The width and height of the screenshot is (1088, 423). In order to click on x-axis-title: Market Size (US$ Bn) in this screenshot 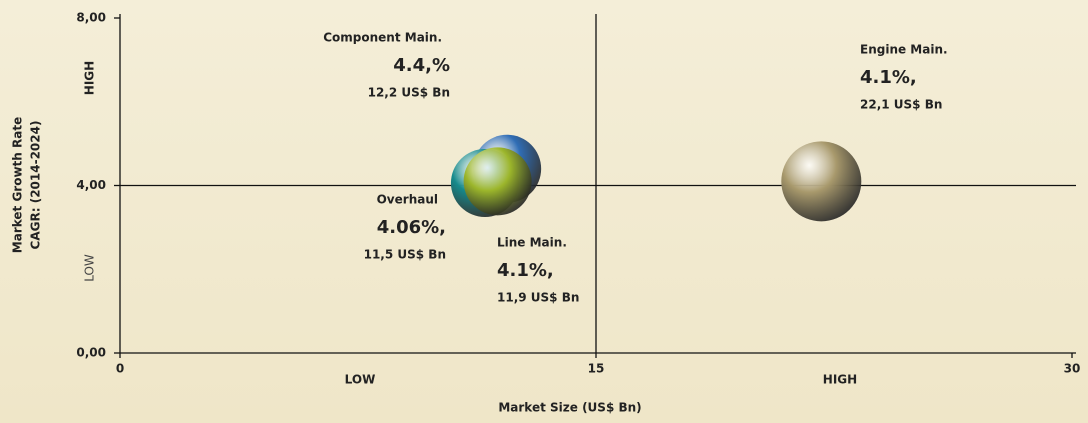, I will do `click(569, 408)`.